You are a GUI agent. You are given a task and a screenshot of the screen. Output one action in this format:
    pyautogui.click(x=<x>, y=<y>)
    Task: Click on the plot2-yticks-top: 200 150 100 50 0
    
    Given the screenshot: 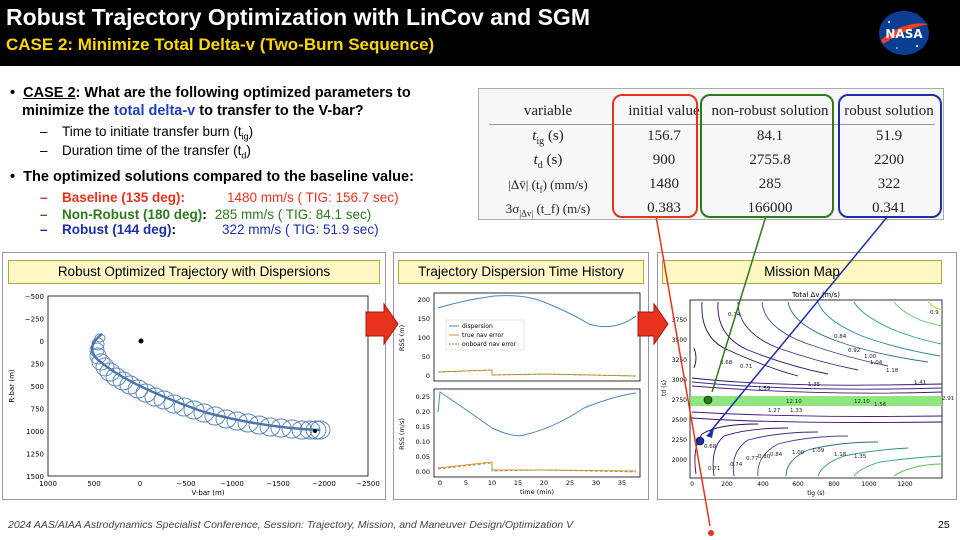 What is the action you would take?
    pyautogui.click(x=424, y=338)
    